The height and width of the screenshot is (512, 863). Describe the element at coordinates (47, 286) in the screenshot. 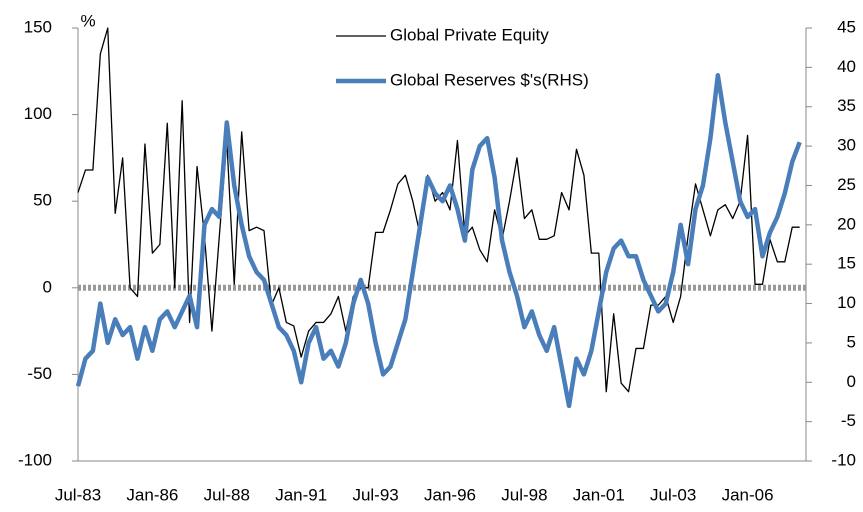

I see `y-tick-label: 0` at that location.